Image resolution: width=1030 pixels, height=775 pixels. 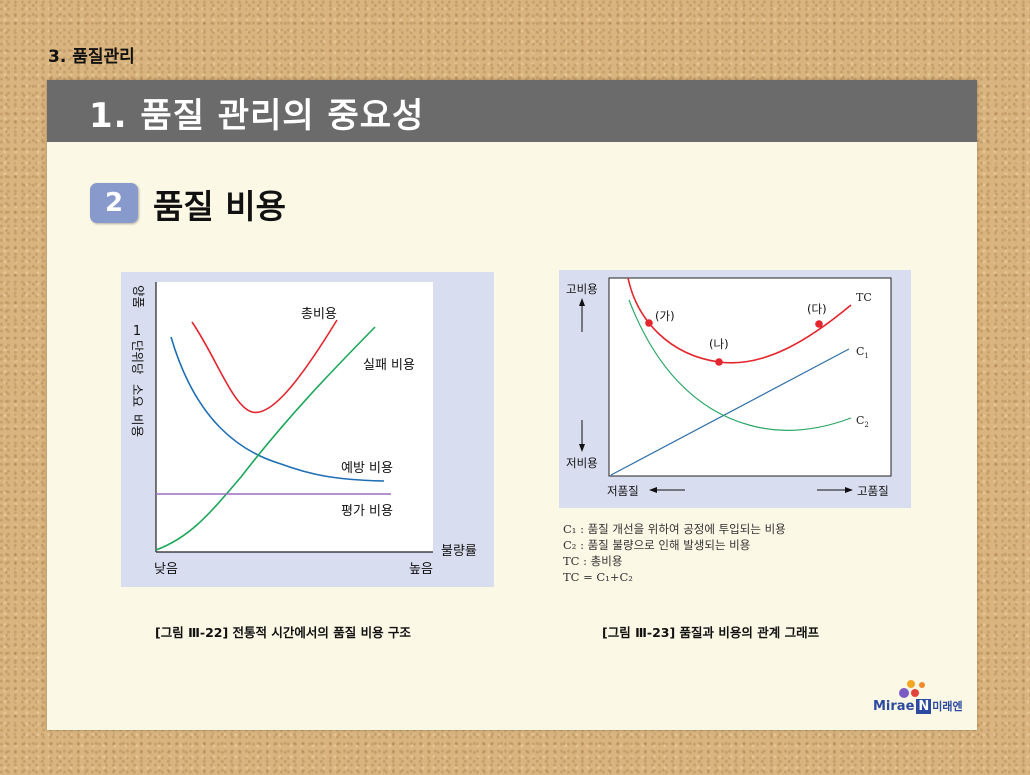 What do you see at coordinates (894, 706) in the screenshot?
I see `logo-brand: Mirae` at bounding box center [894, 706].